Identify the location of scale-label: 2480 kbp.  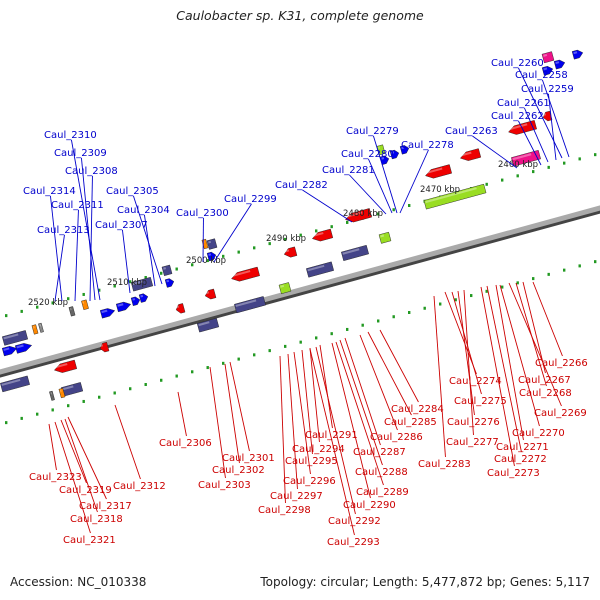
(363, 214).